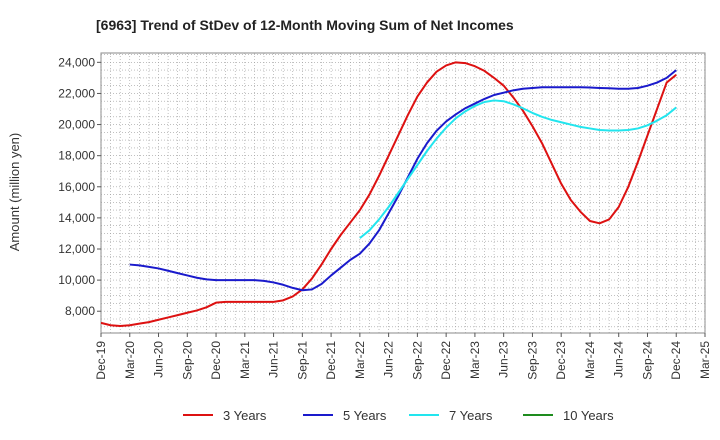 The image size is (720, 440). I want to click on y-tick-label: 12,000, so click(76, 249).